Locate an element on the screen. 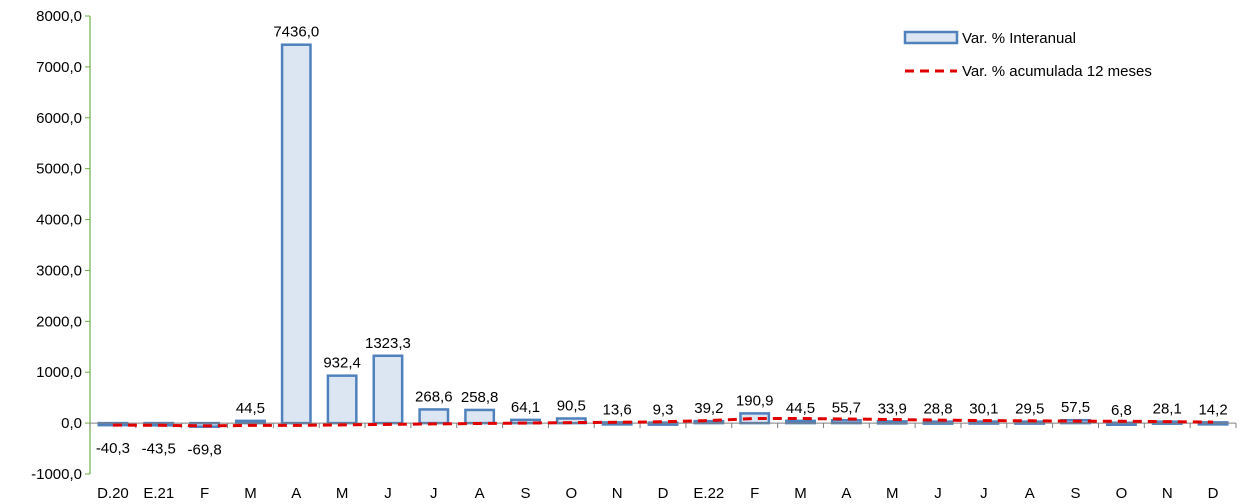 The width and height of the screenshot is (1241, 504). data-label: 7436,0 is located at coordinates (296, 32).